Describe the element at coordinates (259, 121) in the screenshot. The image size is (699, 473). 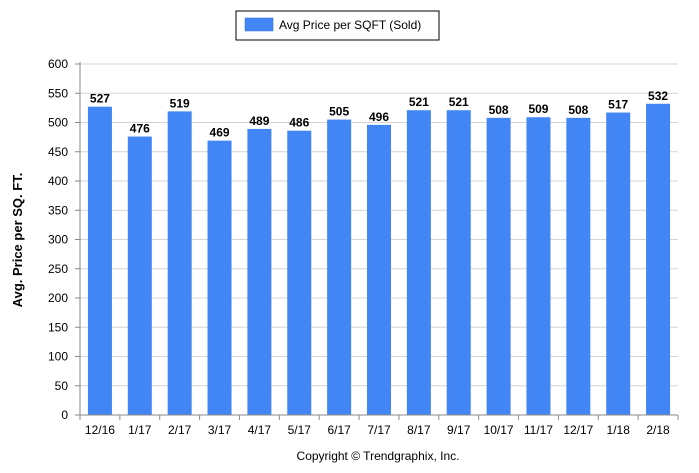
I see `bar-value-label: 489` at that location.